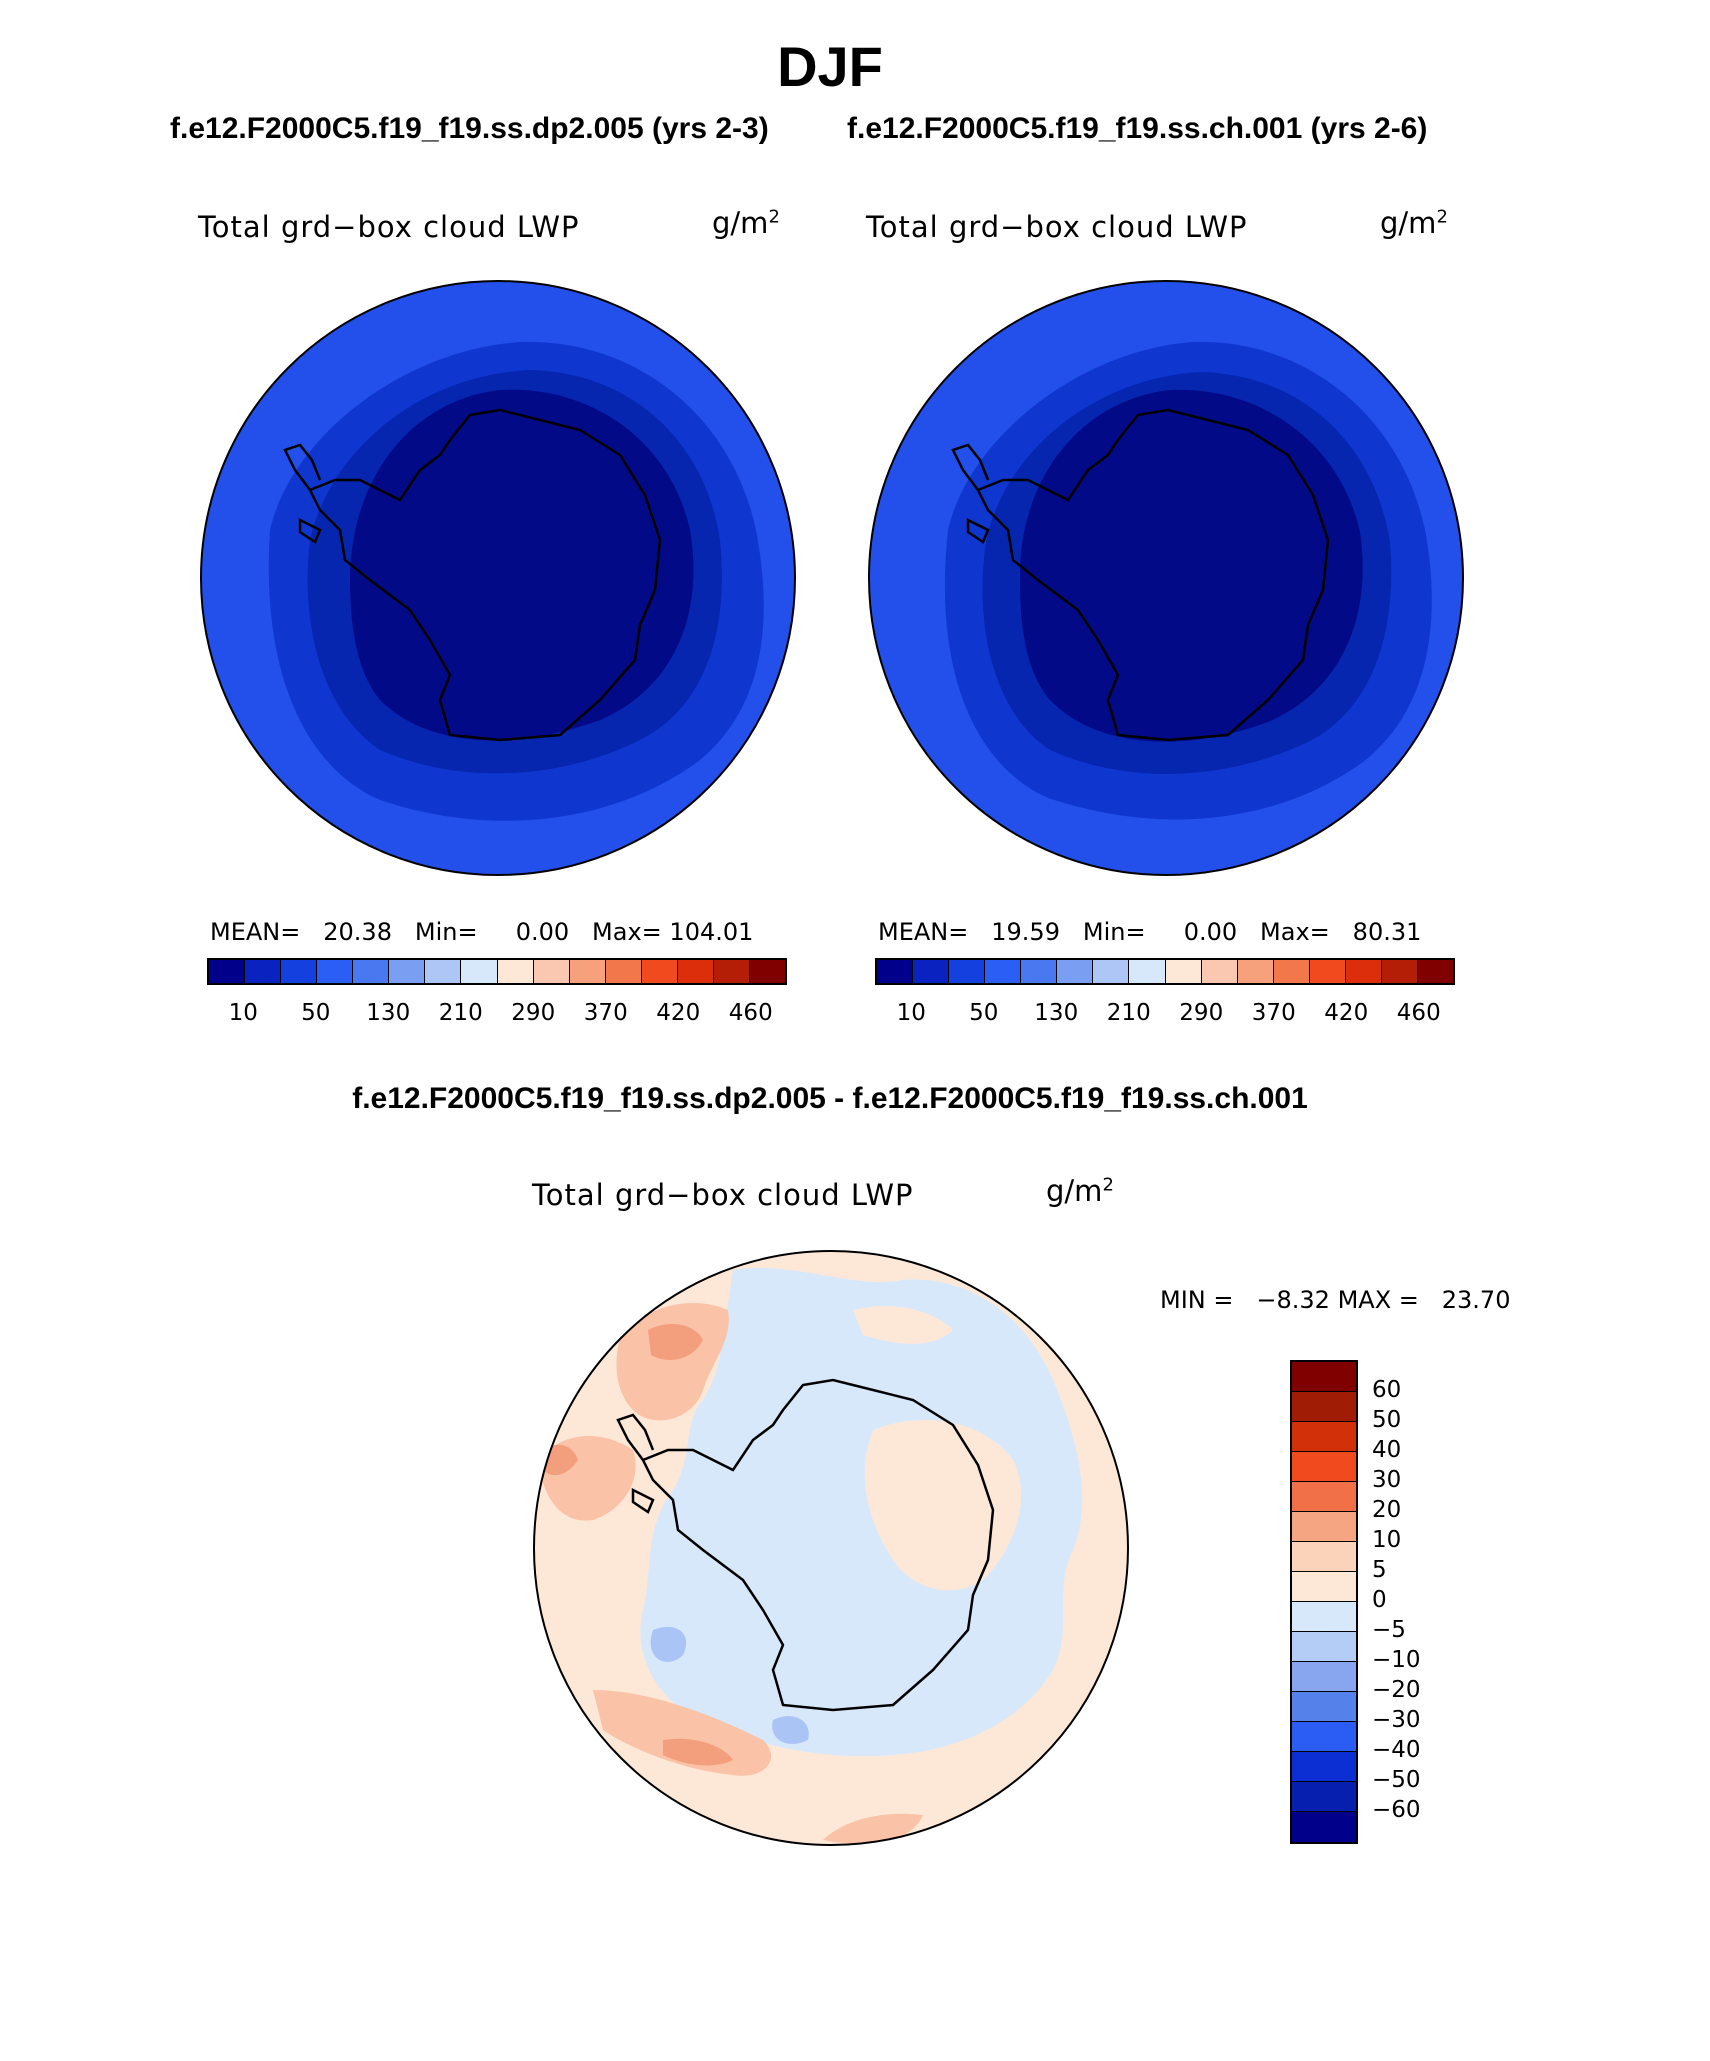 The image size is (1710, 2061). Describe the element at coordinates (675, 1342) in the screenshot. I see `strong-positive-nw` at that location.